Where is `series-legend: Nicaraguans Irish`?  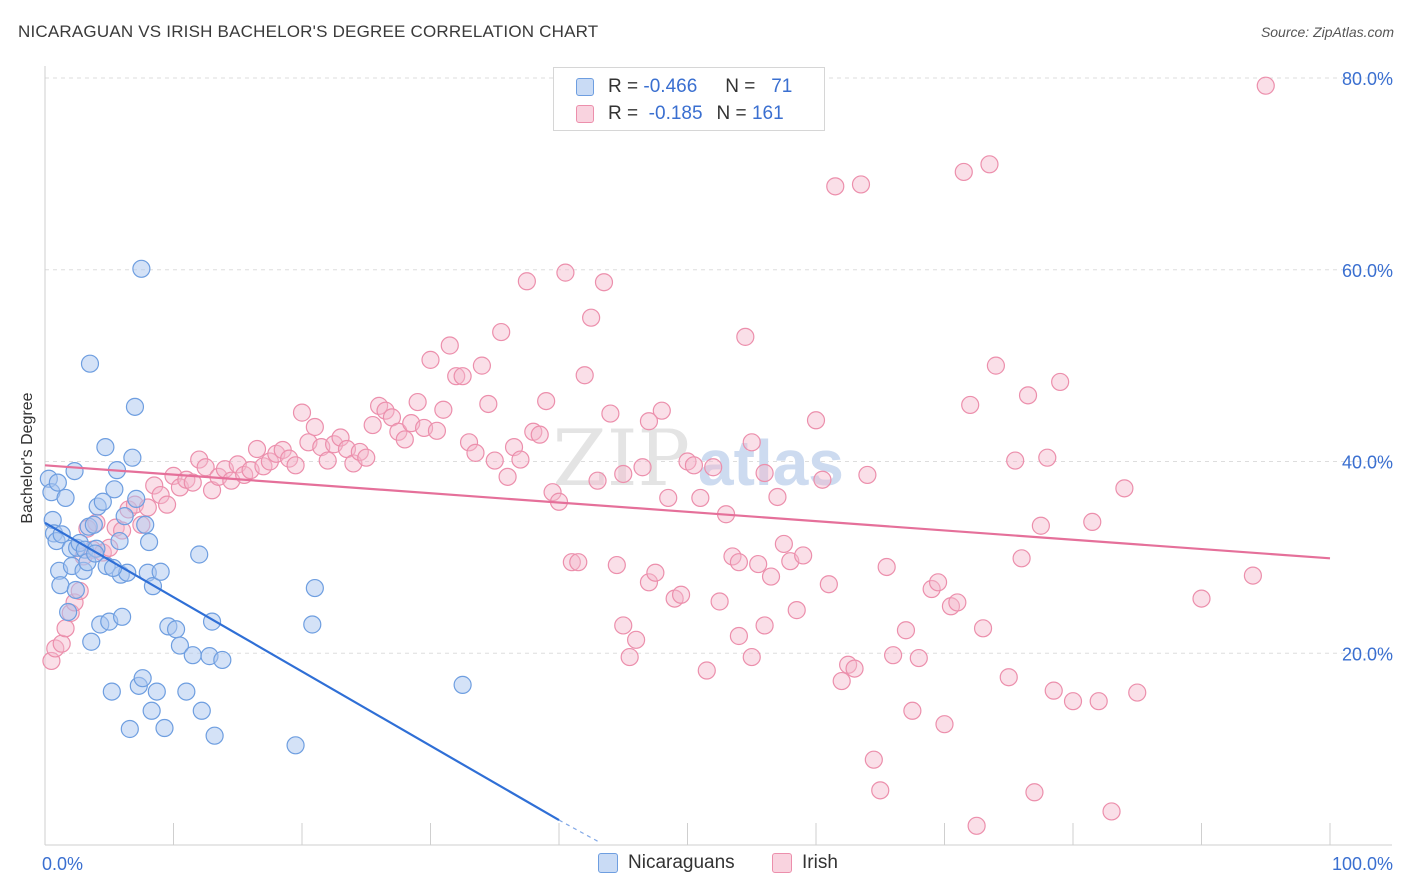
series-legend: Nicaraguans Irish is located at coordinates (703, 864).